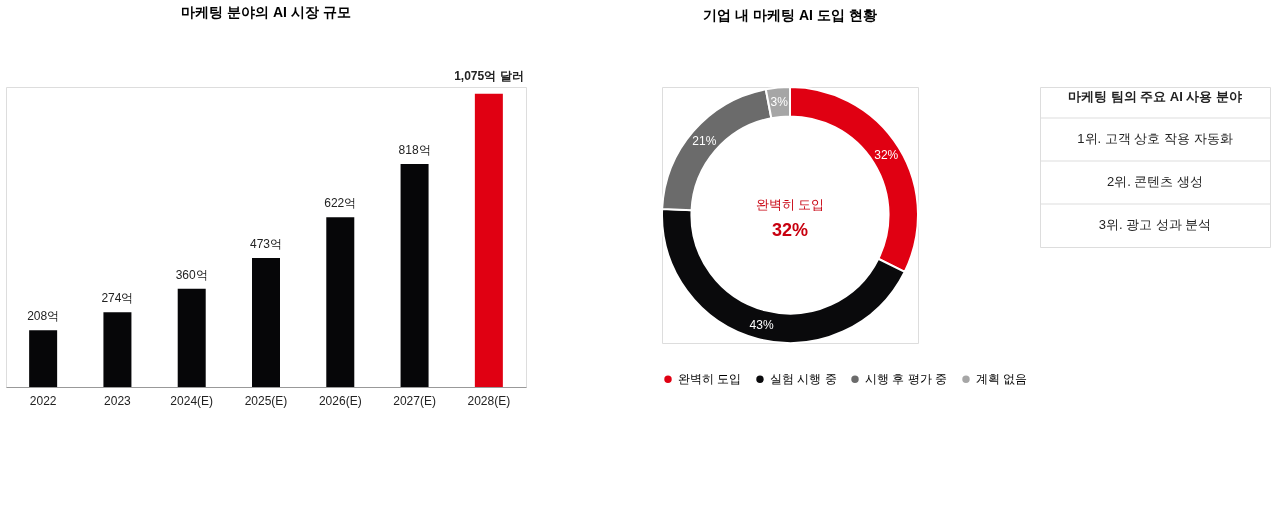 This screenshot has height=518, width=1280. Describe the element at coordinates (118, 400) in the screenshot. I see `x-tick-label: 2023` at that location.